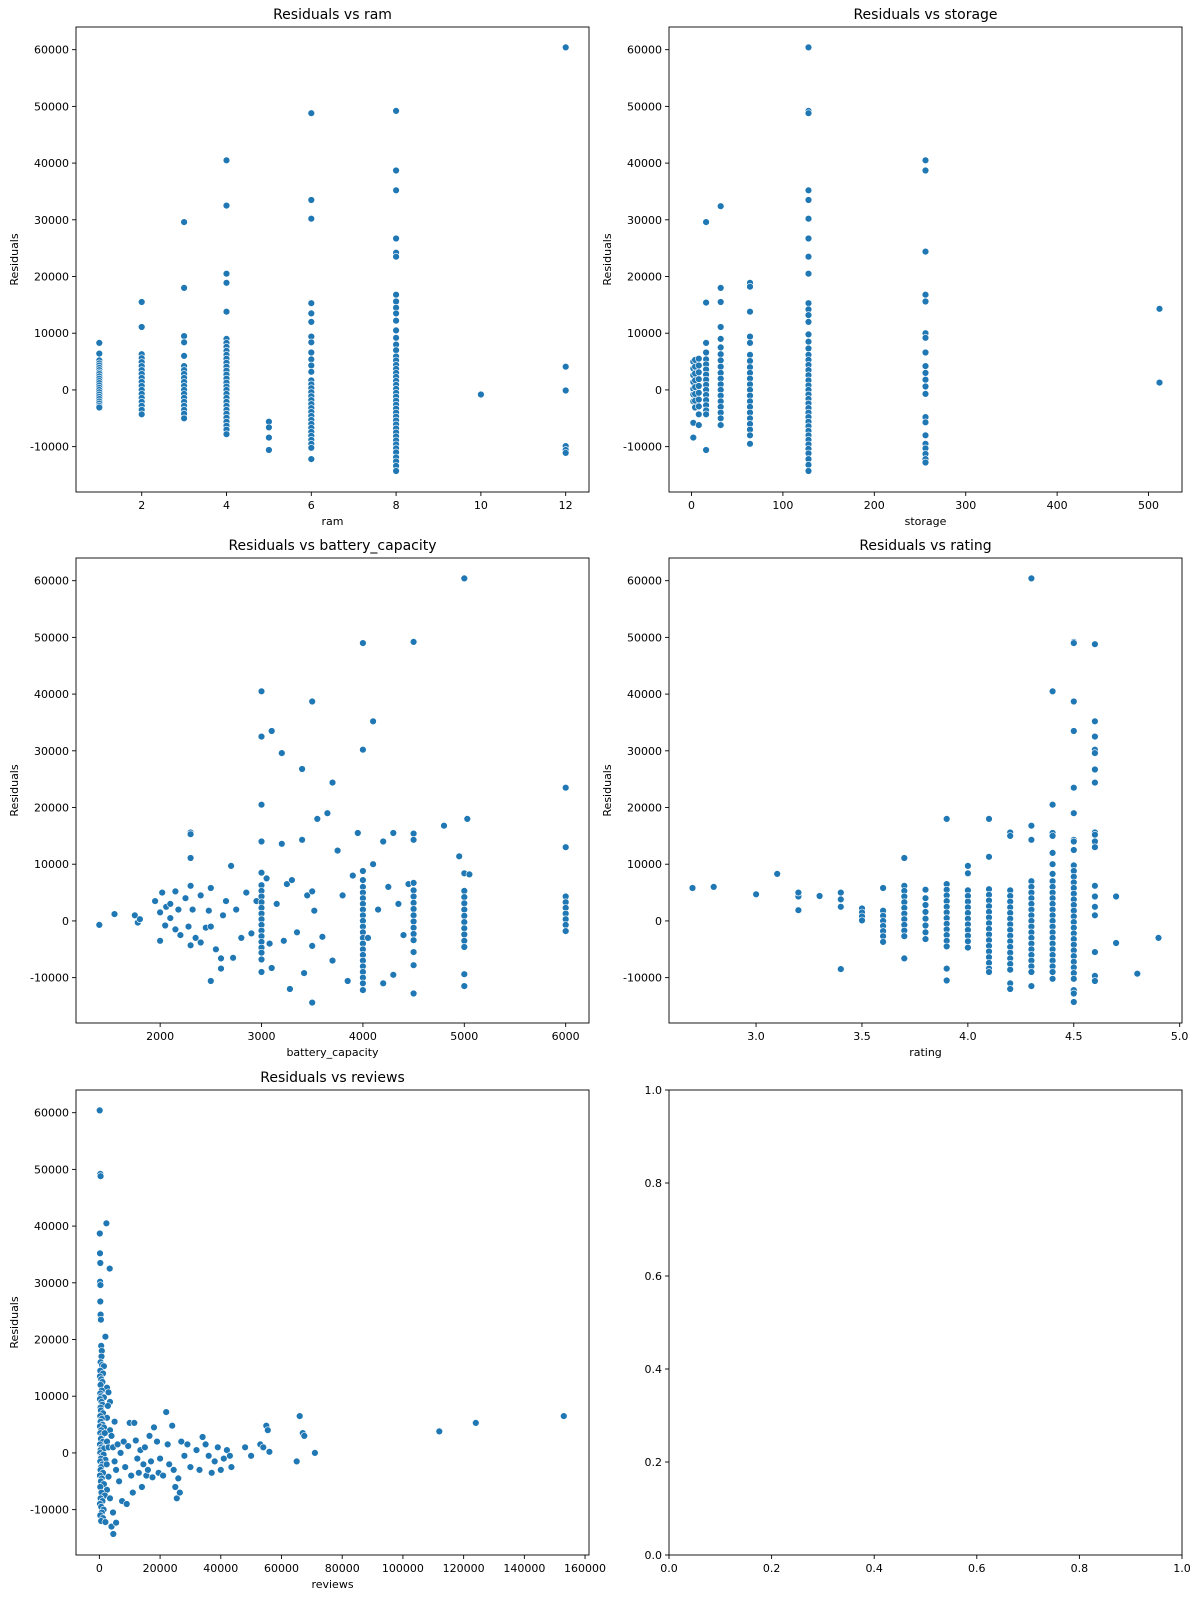  I want to click on x-tick-label: 100, so click(782, 505).